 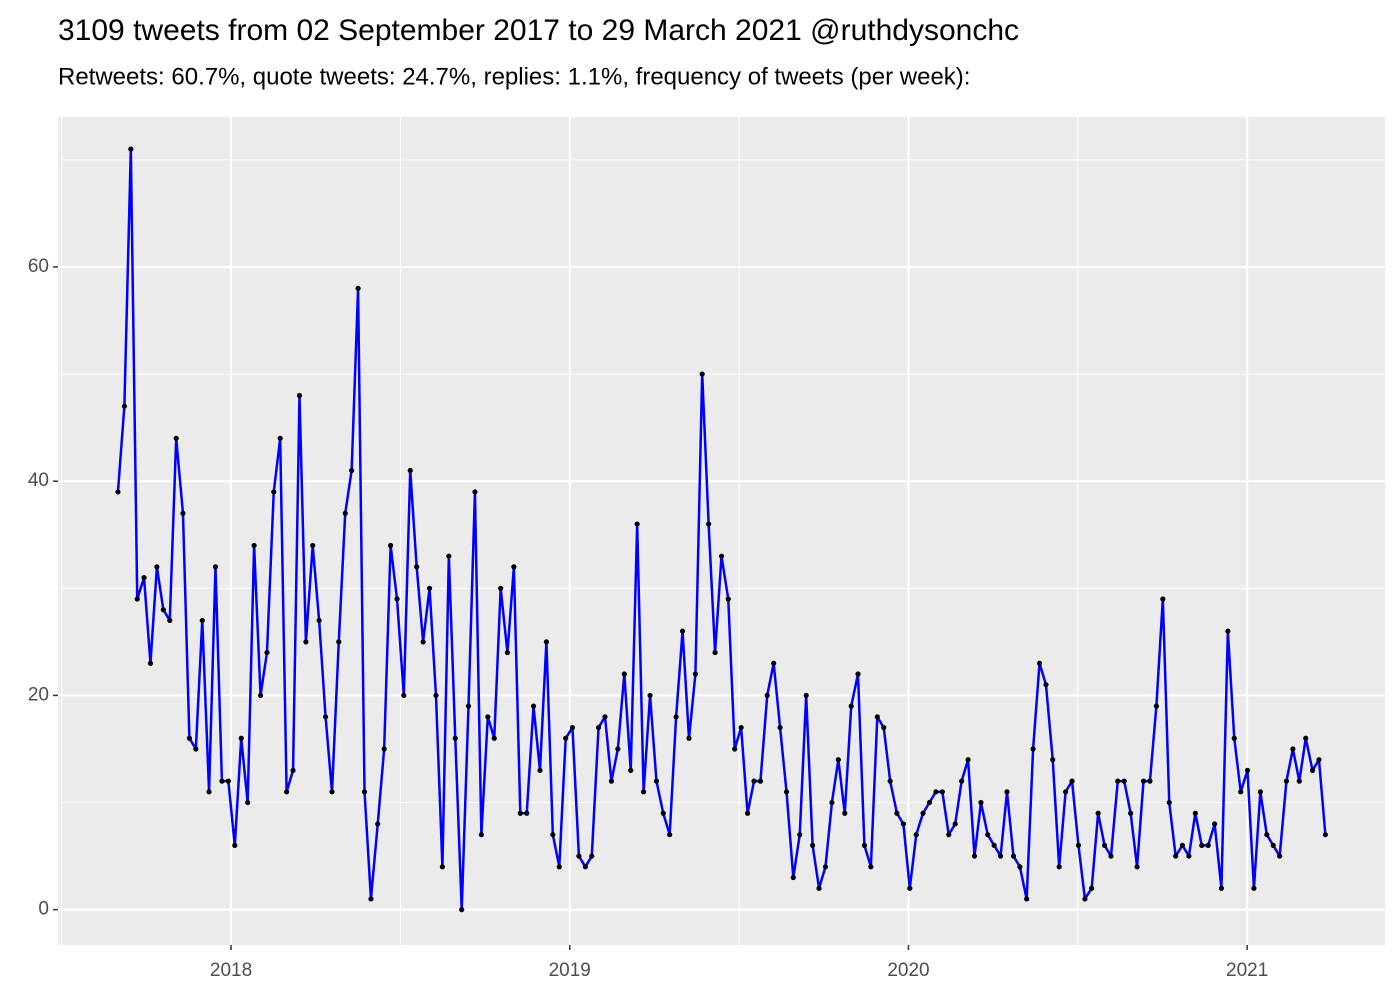 What do you see at coordinates (38, 694) in the screenshot?
I see `y-tick-label: 20` at bounding box center [38, 694].